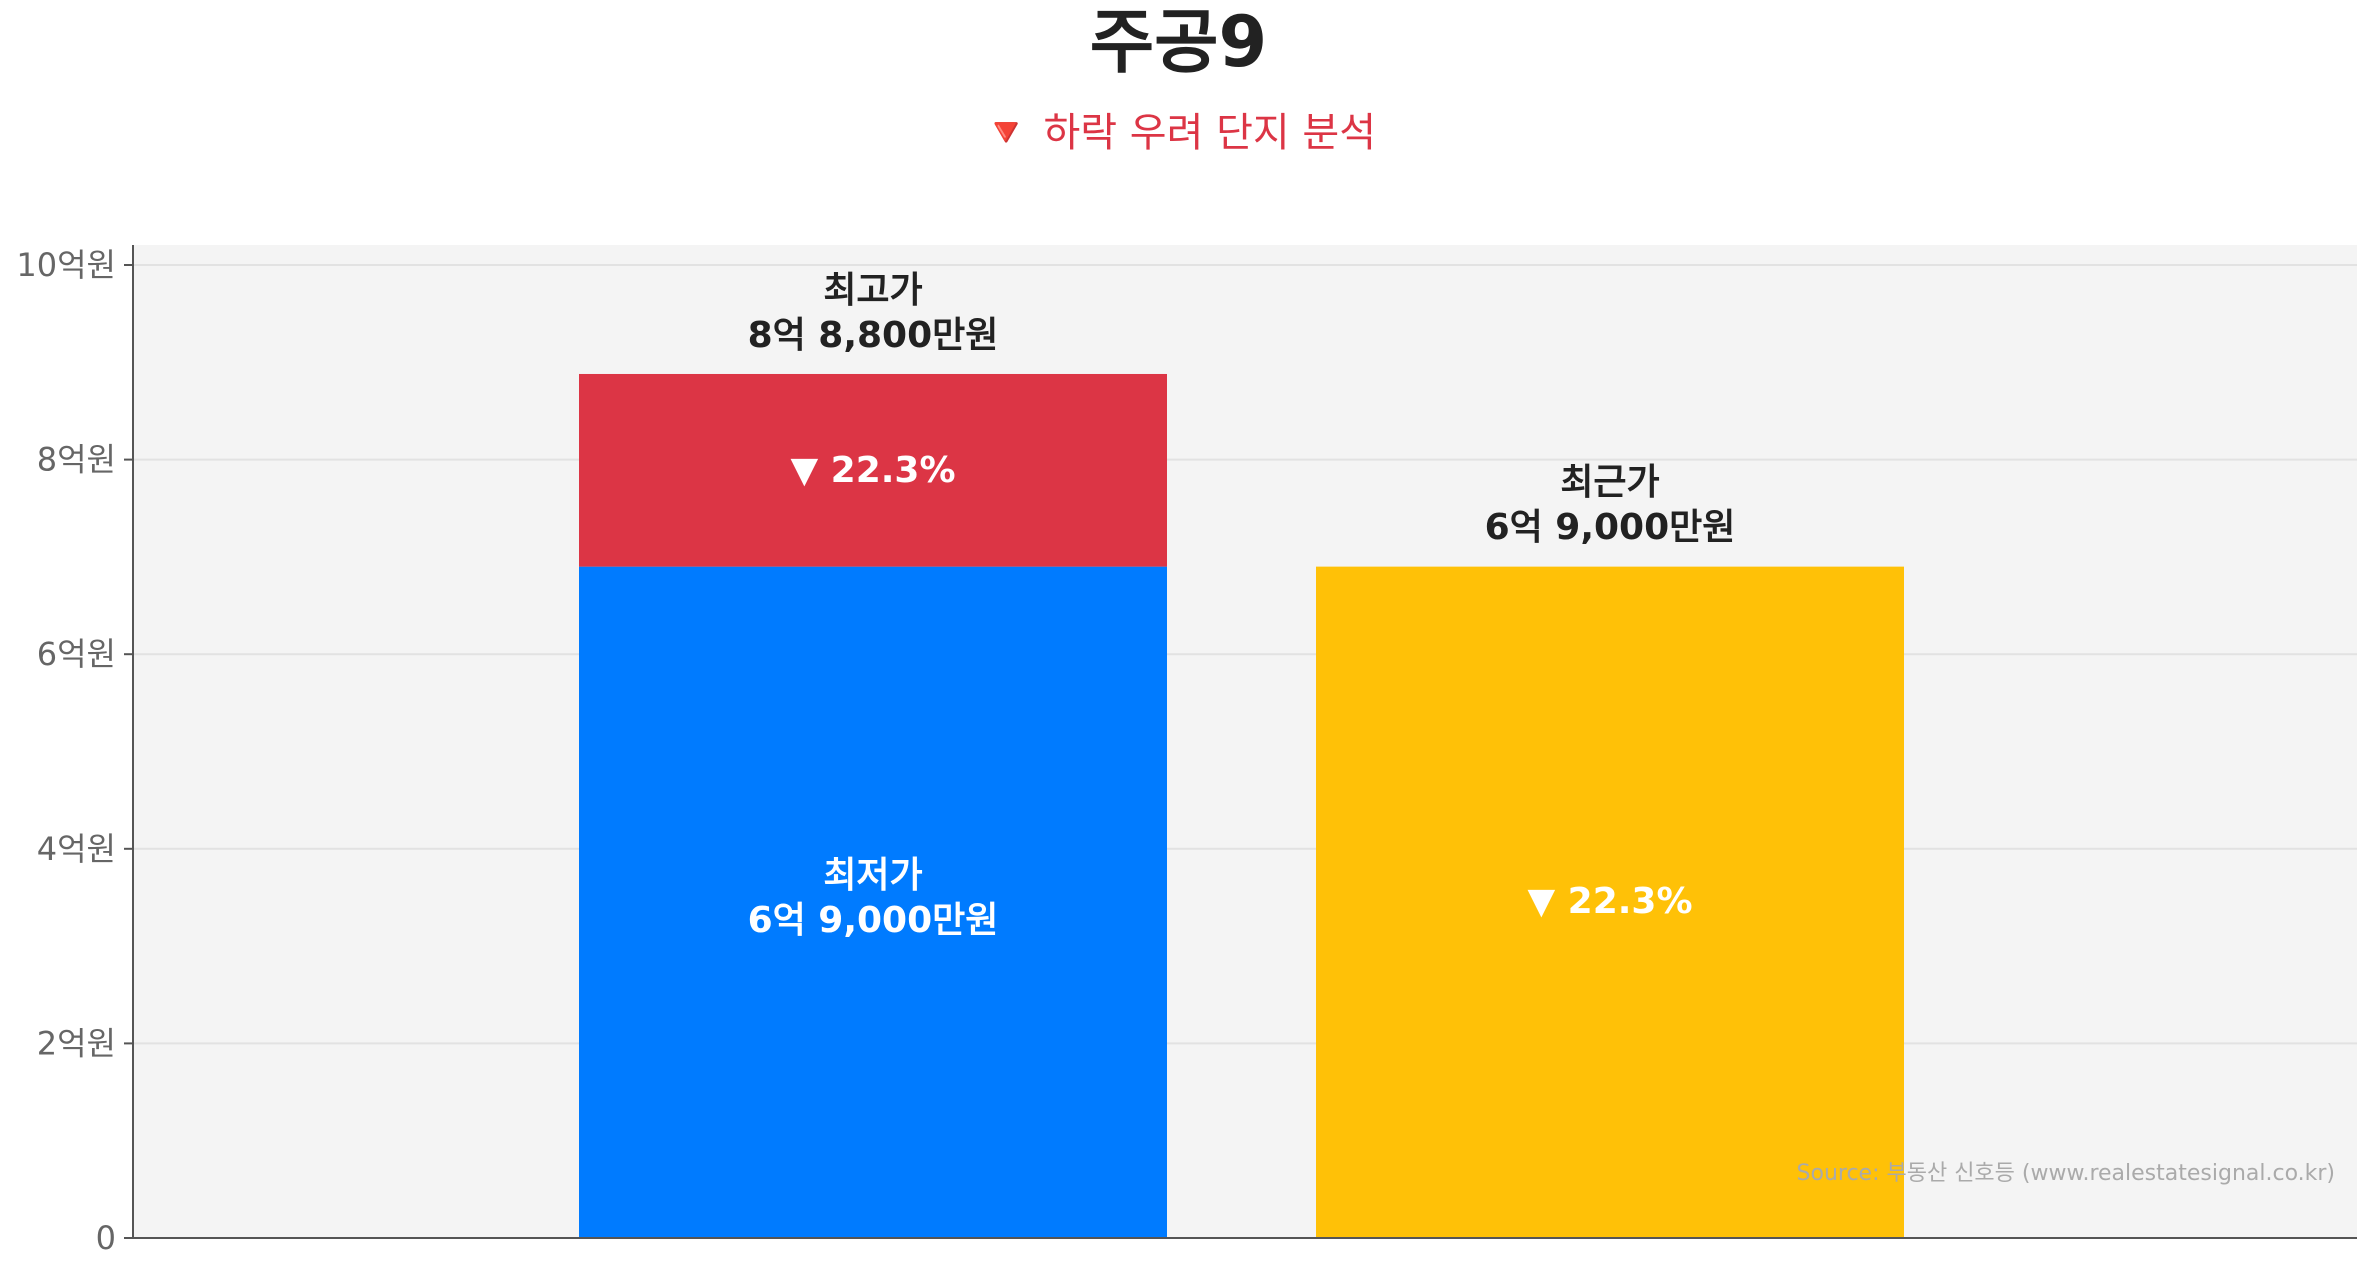 This screenshot has width=2357, height=1268. I want to click on y-tick-label: 4억원, so click(76, 849).